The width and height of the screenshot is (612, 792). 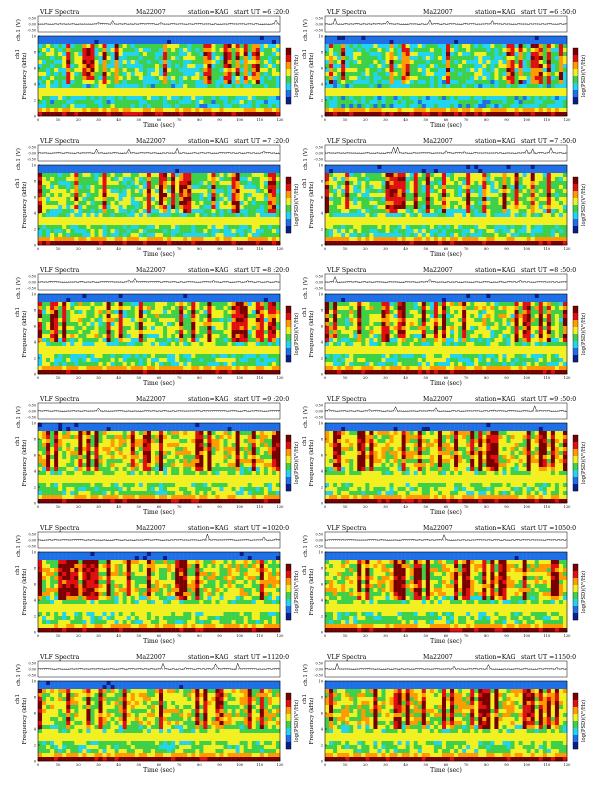 I want to click on y-tick-label: 10, so click(x=320, y=37).